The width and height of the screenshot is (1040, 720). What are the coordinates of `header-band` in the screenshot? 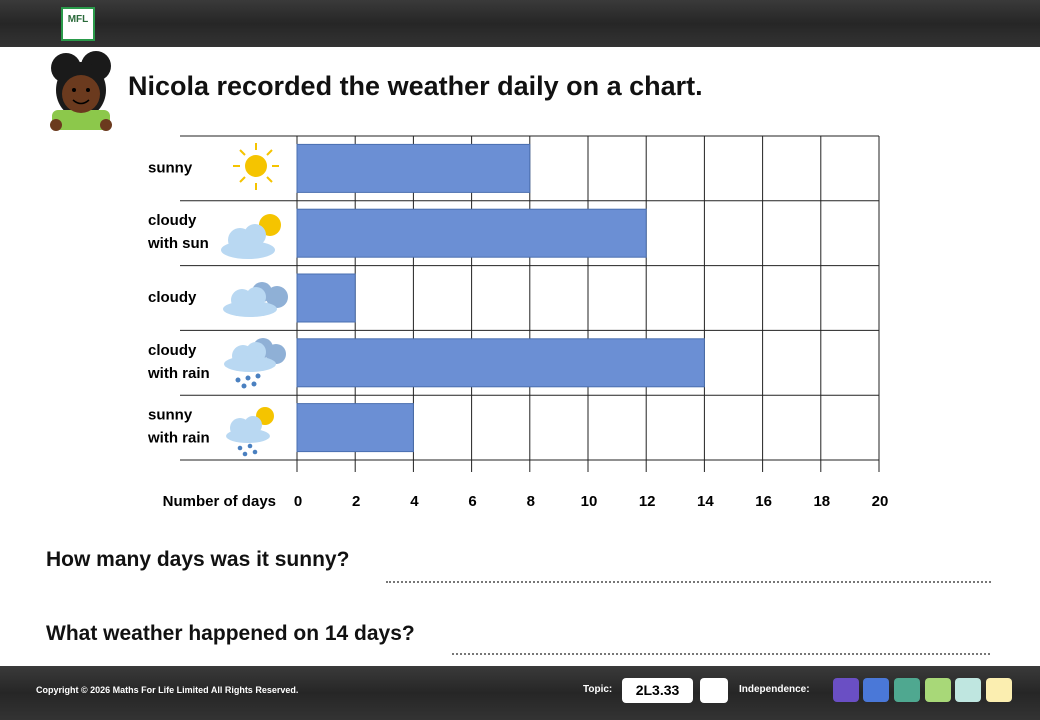 It's located at (520, 23).